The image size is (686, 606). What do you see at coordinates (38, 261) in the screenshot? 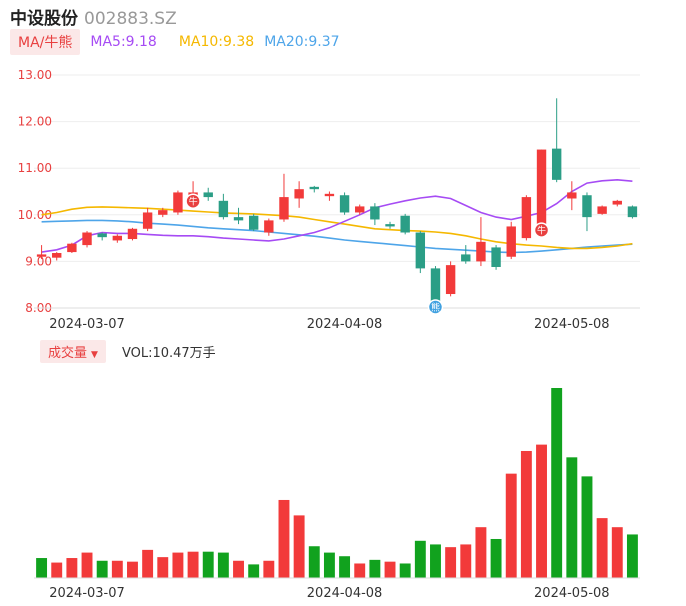
I see `y-tick-label: 9.00` at bounding box center [38, 261].